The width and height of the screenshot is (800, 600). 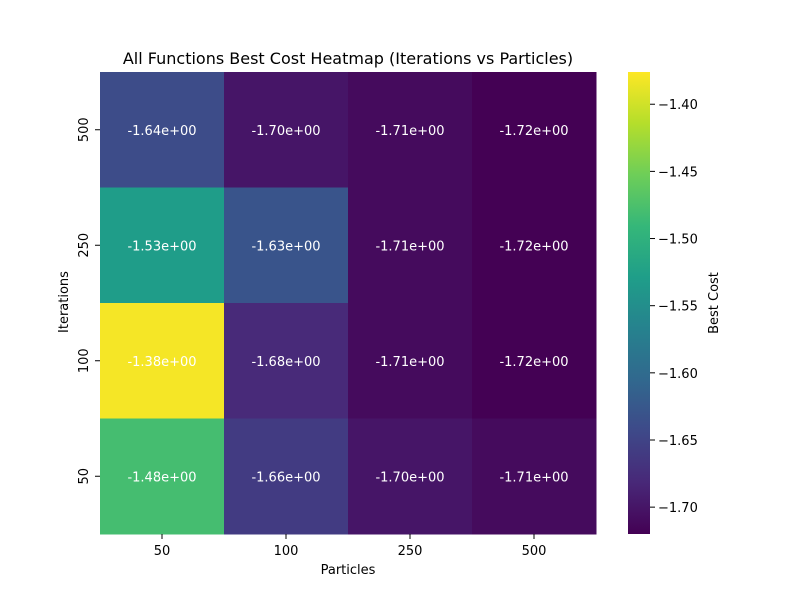 I want to click on y-tick-label: 500, so click(x=84, y=129).